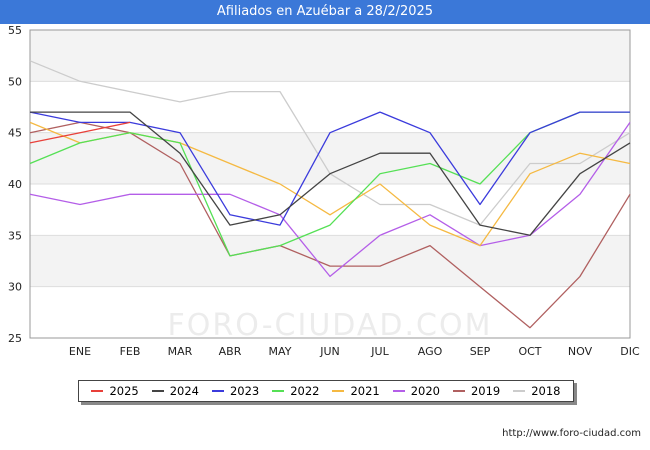 This screenshot has width=650, height=450. I want to click on legend-item-2018: 2018, so click(537, 391).